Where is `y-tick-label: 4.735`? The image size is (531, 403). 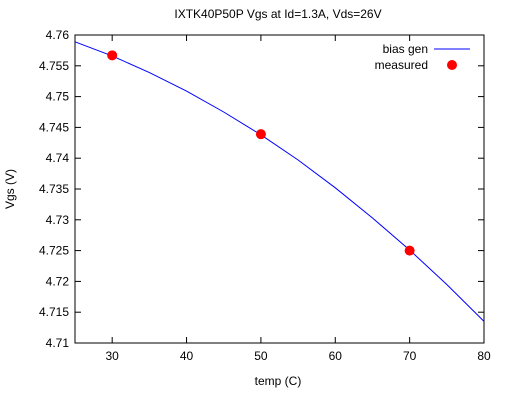 y-tick-label: 4.735 is located at coordinates (54, 189).